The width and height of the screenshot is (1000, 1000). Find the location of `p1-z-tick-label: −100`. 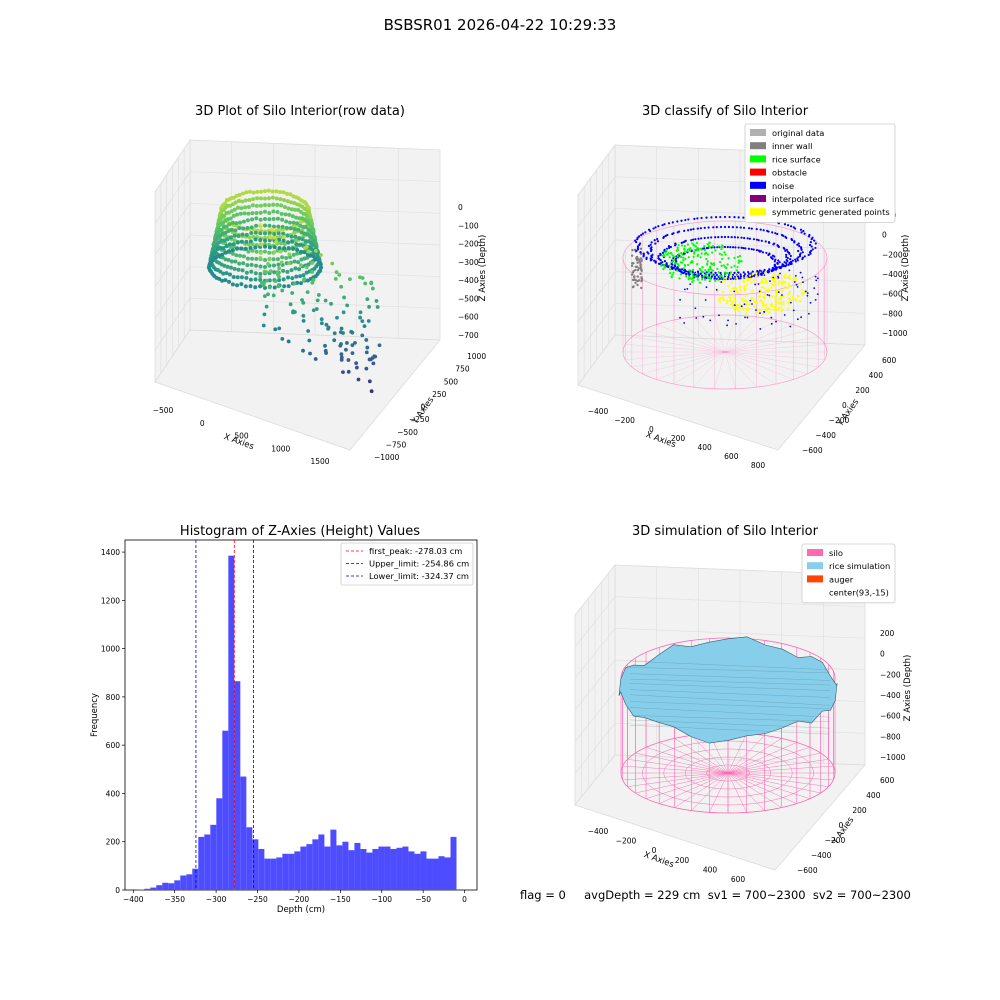

p1-z-tick-label: −100 is located at coordinates (468, 225).